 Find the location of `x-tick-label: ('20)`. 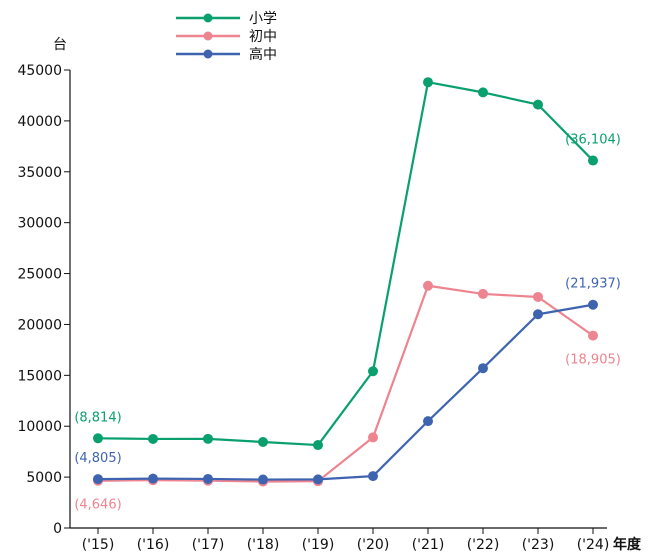

x-tick-label: ('20) is located at coordinates (373, 545).